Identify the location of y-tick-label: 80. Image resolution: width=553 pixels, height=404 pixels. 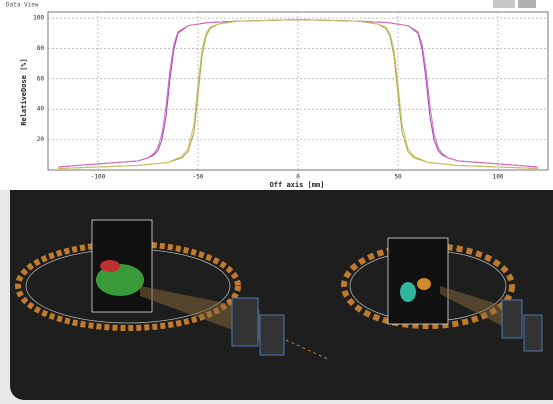
(41, 48).